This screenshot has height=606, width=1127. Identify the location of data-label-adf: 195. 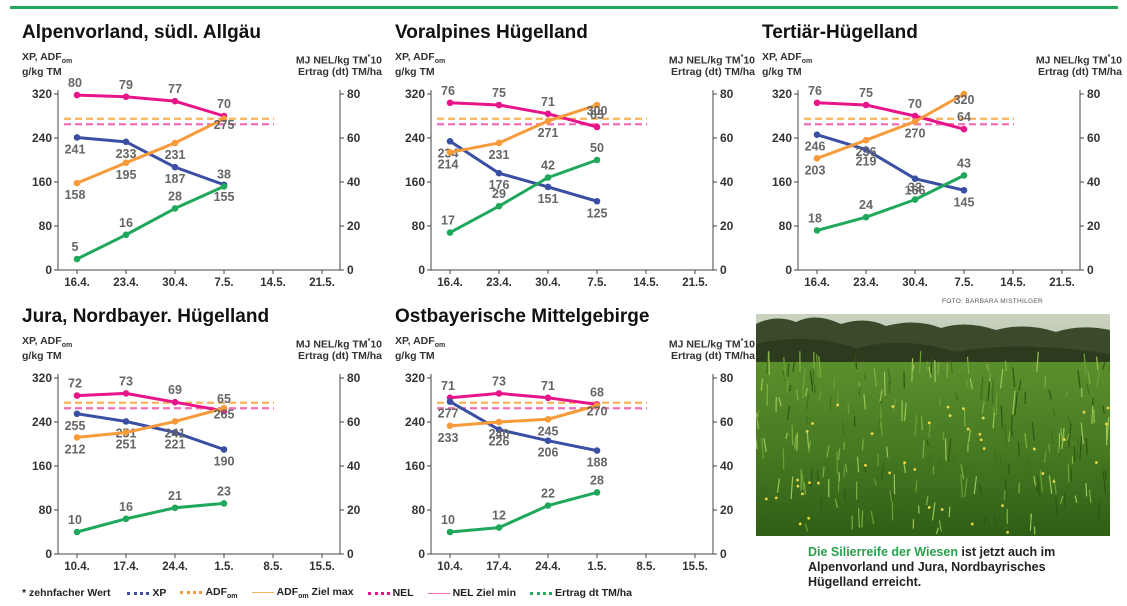
(126, 175).